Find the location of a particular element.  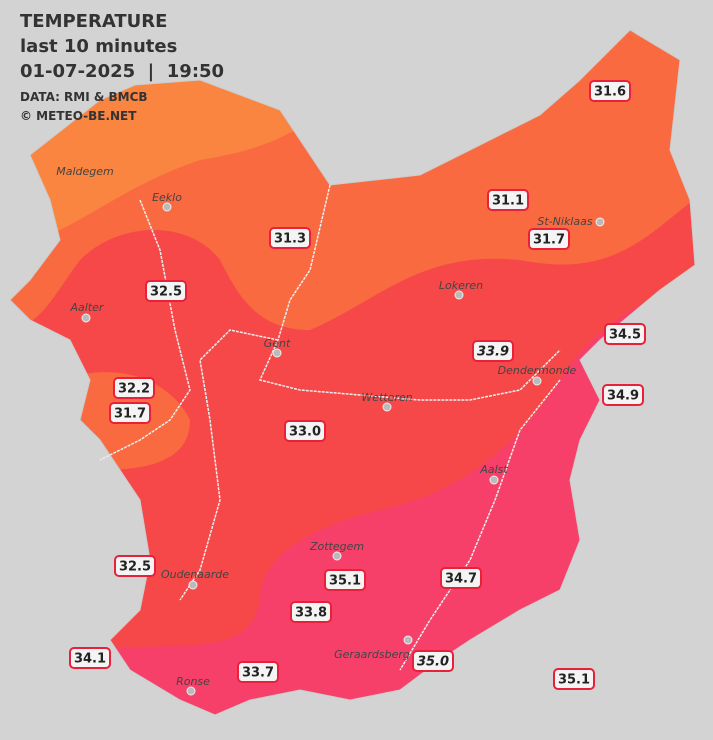

credit: © METEO-BE.NET is located at coordinates (78, 116).